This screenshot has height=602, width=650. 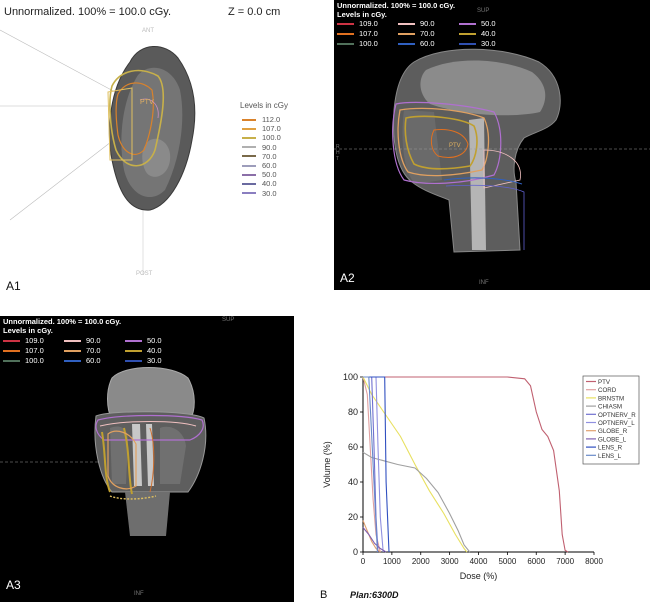 I want to click on a2-legend-label: 60.0, so click(x=427, y=43).